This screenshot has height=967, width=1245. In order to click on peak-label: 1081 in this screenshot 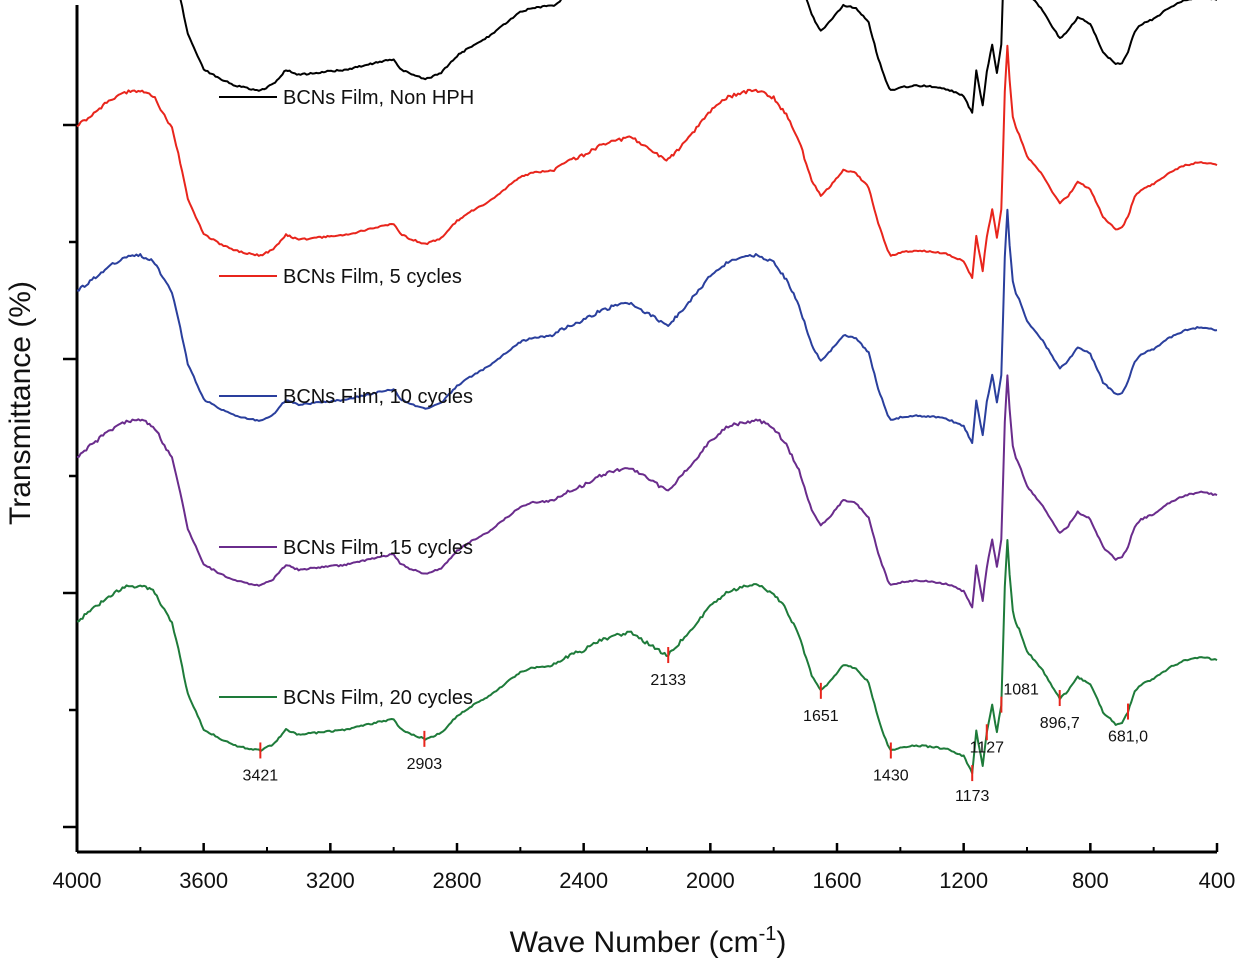, I will do `click(1021, 690)`.